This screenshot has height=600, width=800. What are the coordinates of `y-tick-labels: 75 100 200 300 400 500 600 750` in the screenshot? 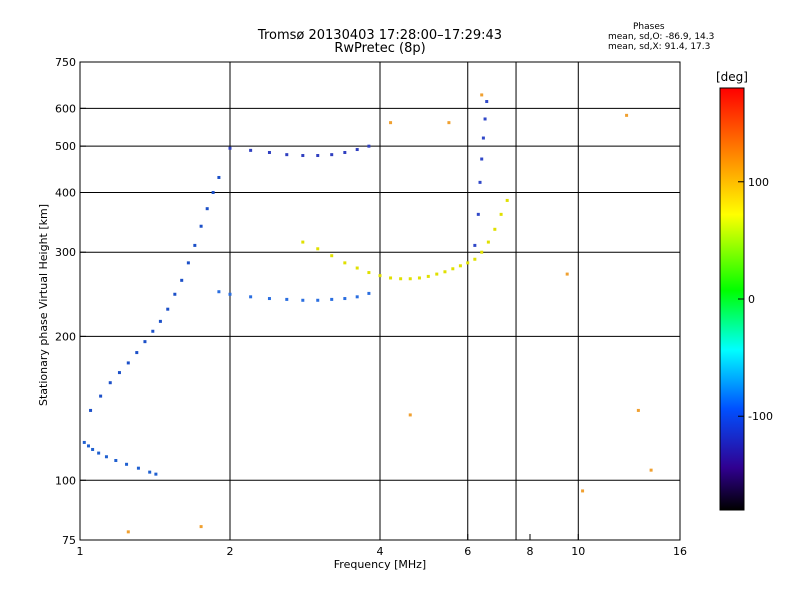 It's located at (70, 301).